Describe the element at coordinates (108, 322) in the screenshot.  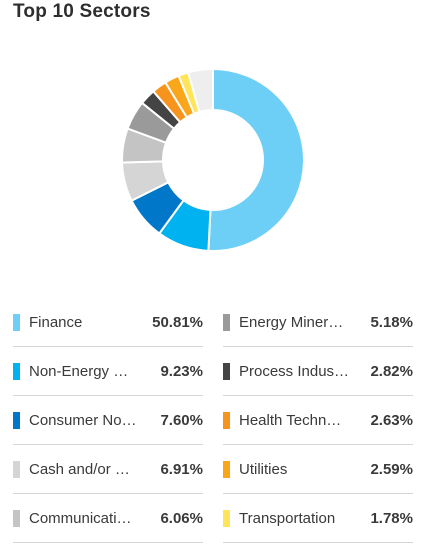
I see `legend-item-finance: Finance 50.81%` at that location.